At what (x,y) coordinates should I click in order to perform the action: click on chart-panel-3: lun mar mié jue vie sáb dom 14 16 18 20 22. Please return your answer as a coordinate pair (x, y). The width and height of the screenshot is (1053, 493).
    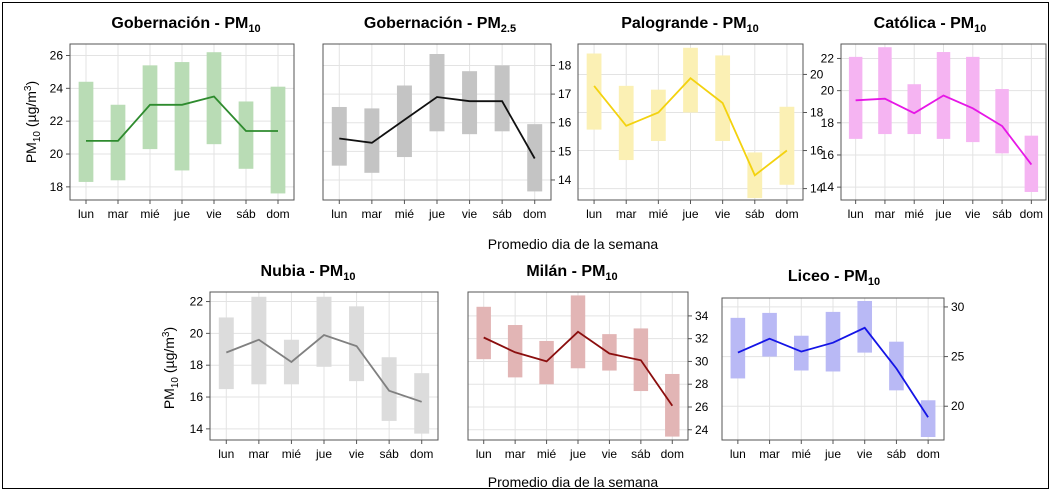
    Looking at the image, I should click on (934, 132).